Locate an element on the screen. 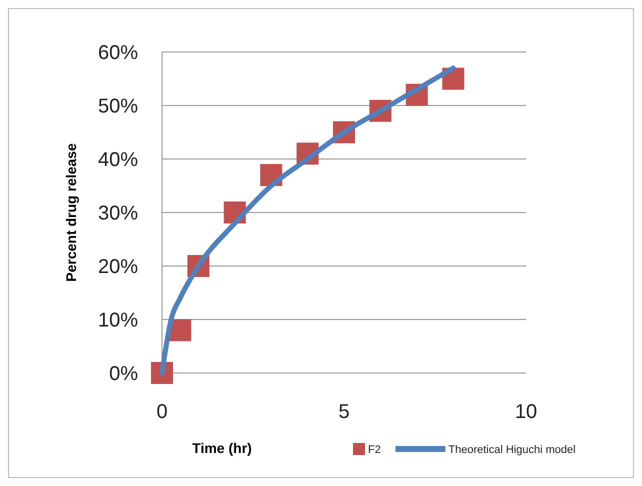  y-tick-label: 40% is located at coordinates (118, 160).